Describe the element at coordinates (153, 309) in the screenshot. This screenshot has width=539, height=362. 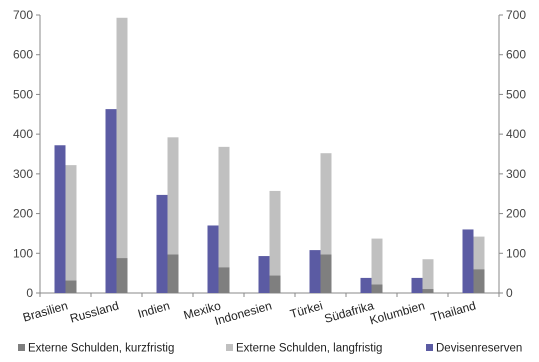
I see `x-tick-label: Indien` at that location.